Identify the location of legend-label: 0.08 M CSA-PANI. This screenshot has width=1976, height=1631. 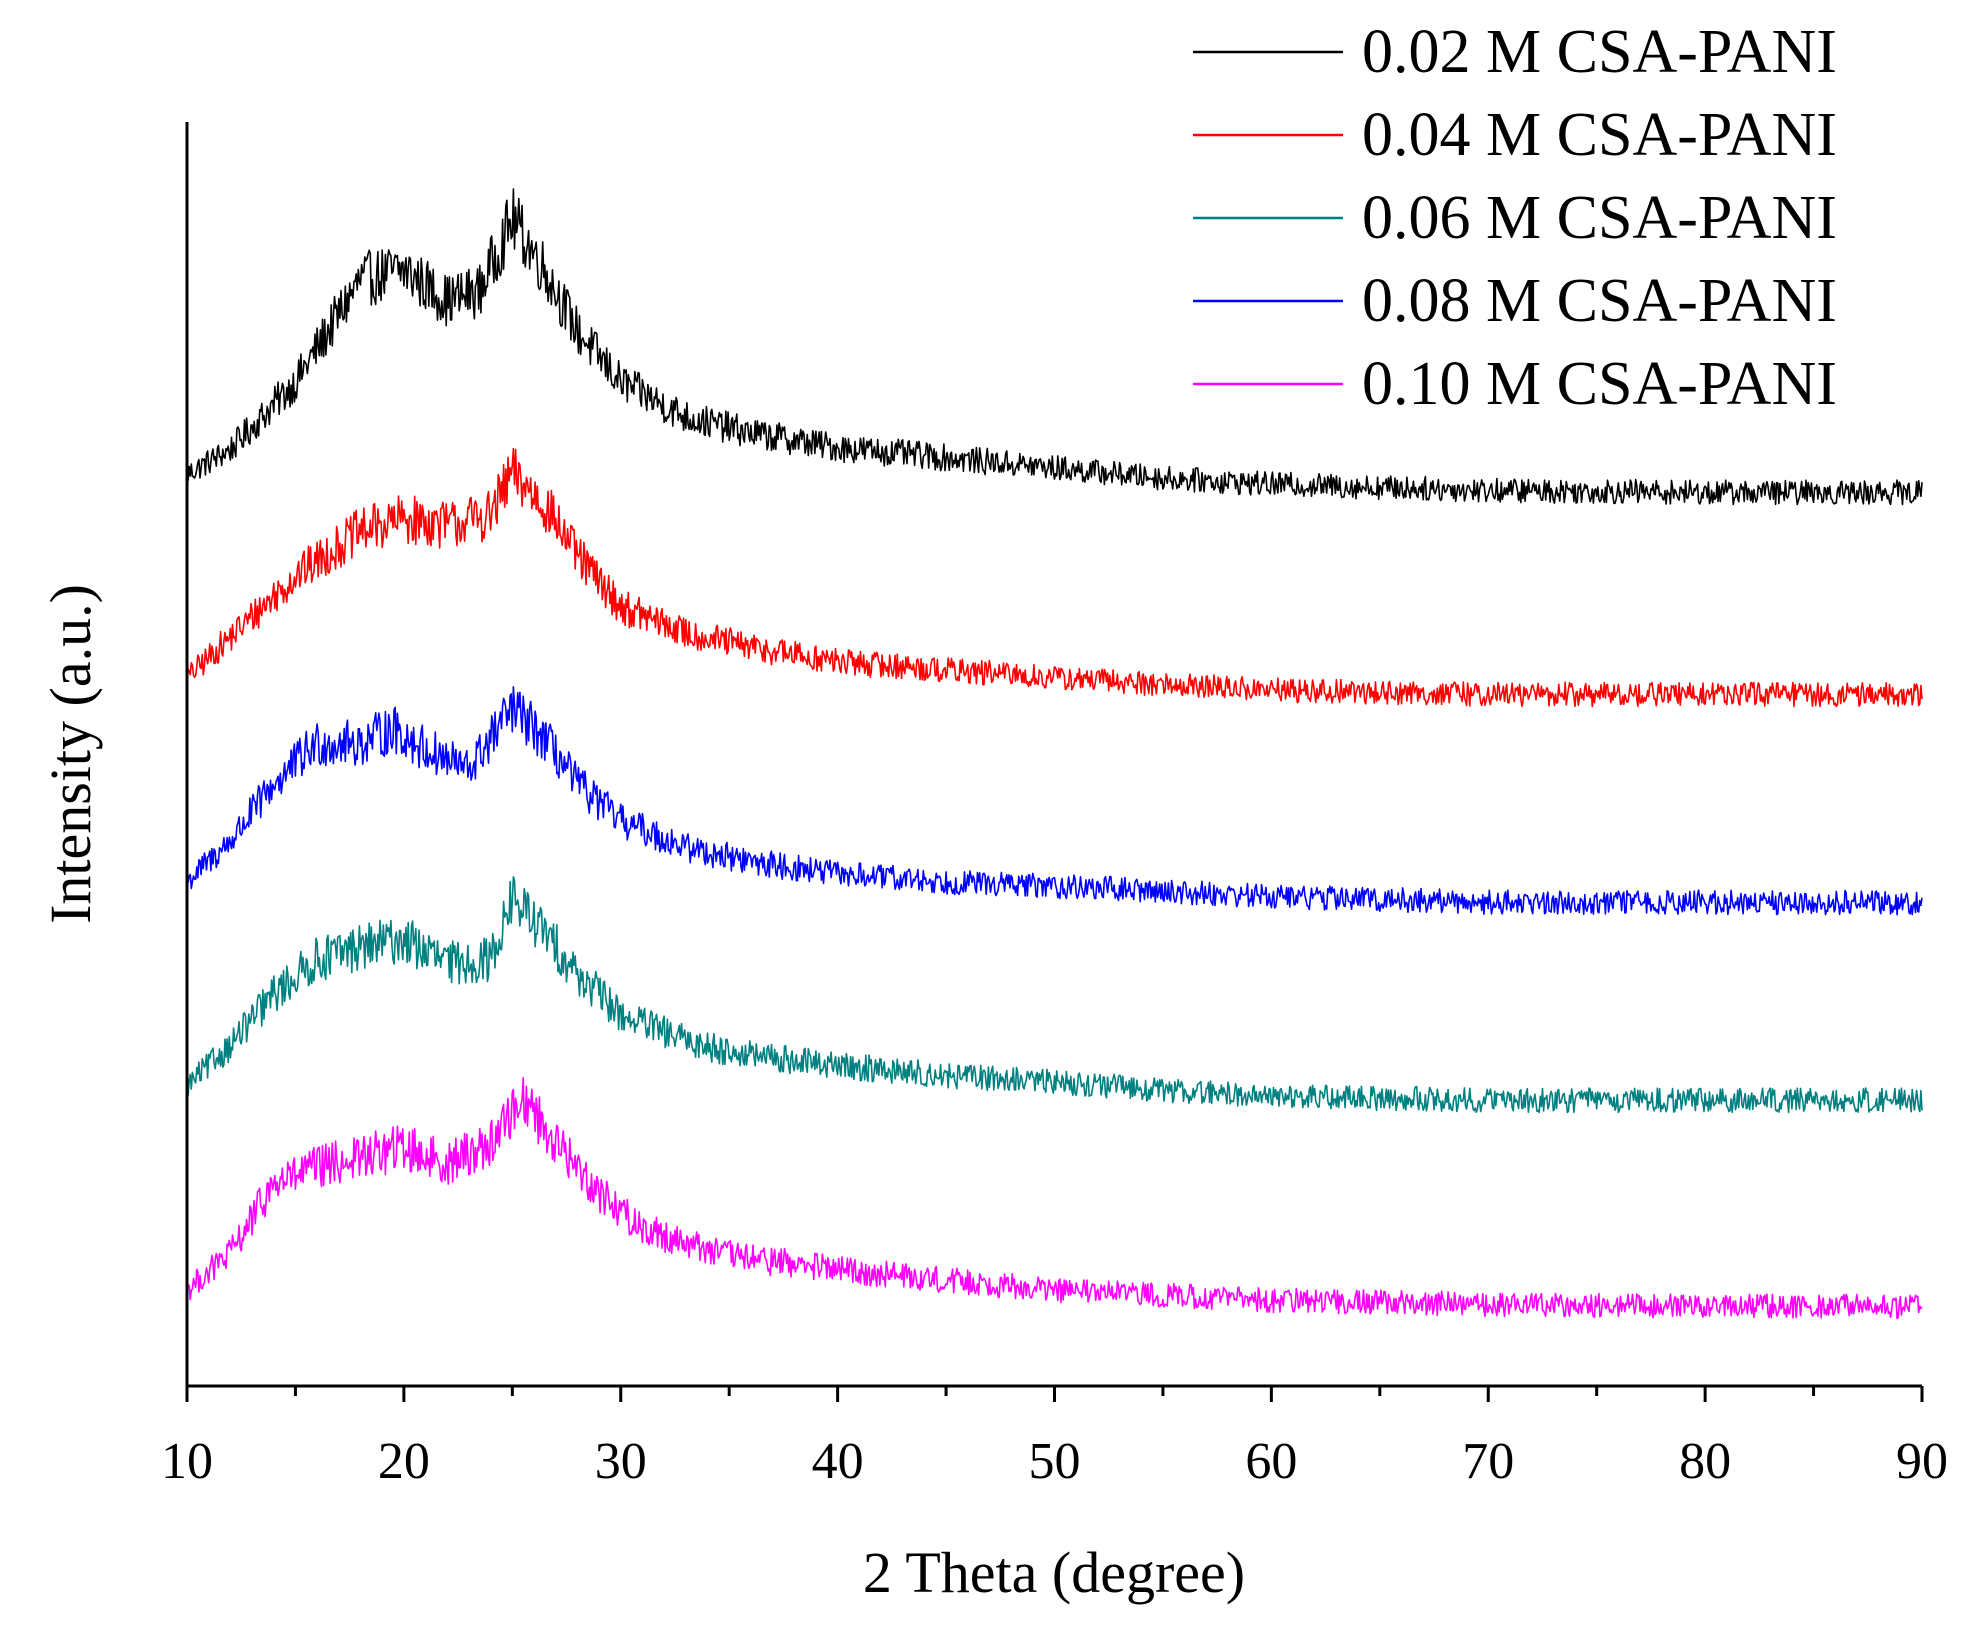
(1599, 301).